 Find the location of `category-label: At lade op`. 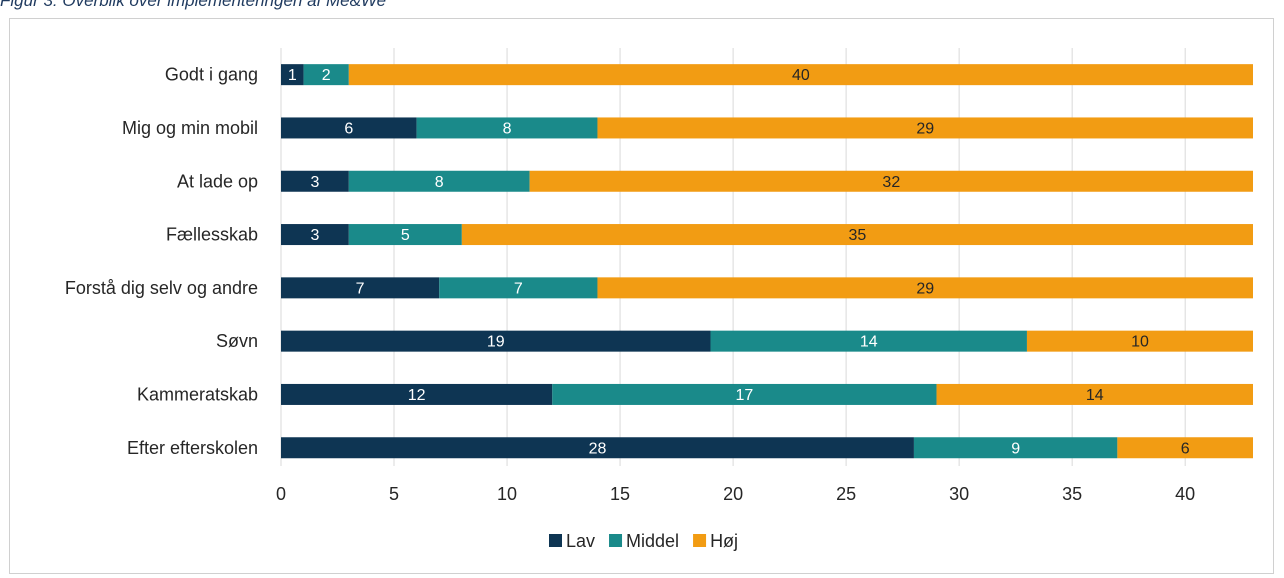

category-label: At lade op is located at coordinates (217, 181).